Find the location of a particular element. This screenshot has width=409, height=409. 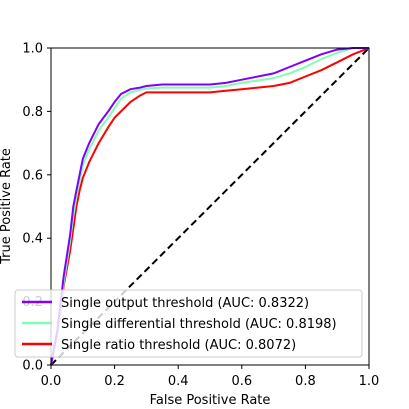

x-tick-label: 0.8 is located at coordinates (305, 381).